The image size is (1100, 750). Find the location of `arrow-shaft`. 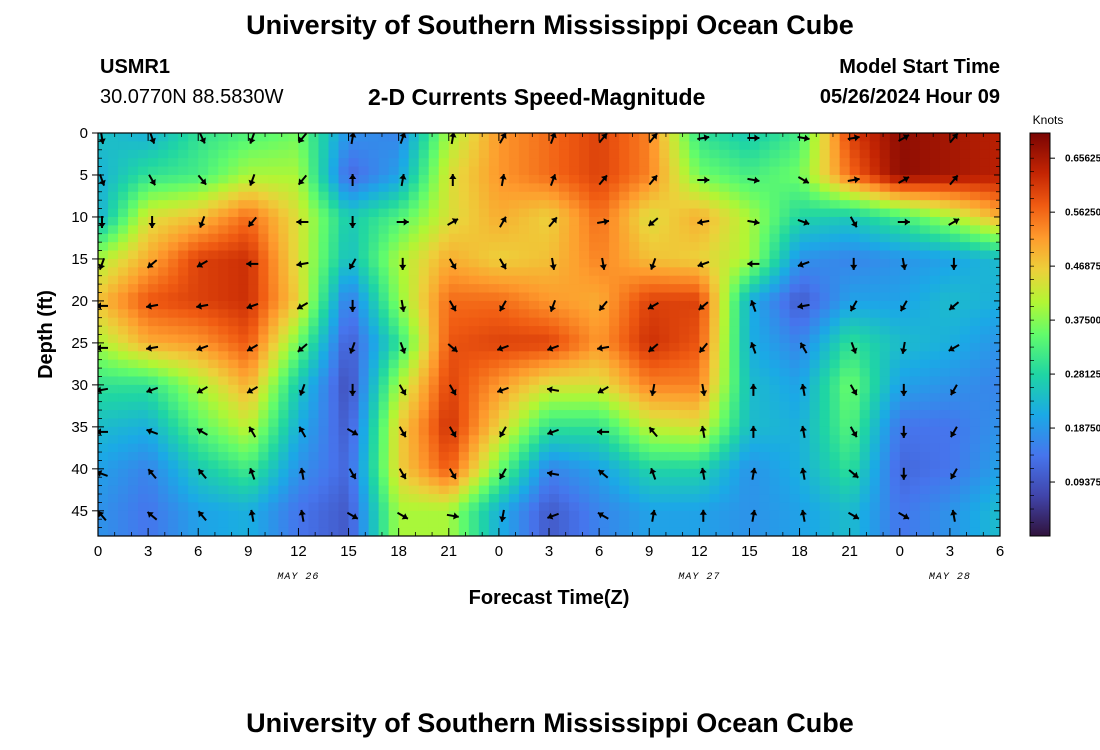

arrow-shaft is located at coordinates (1004, 138).